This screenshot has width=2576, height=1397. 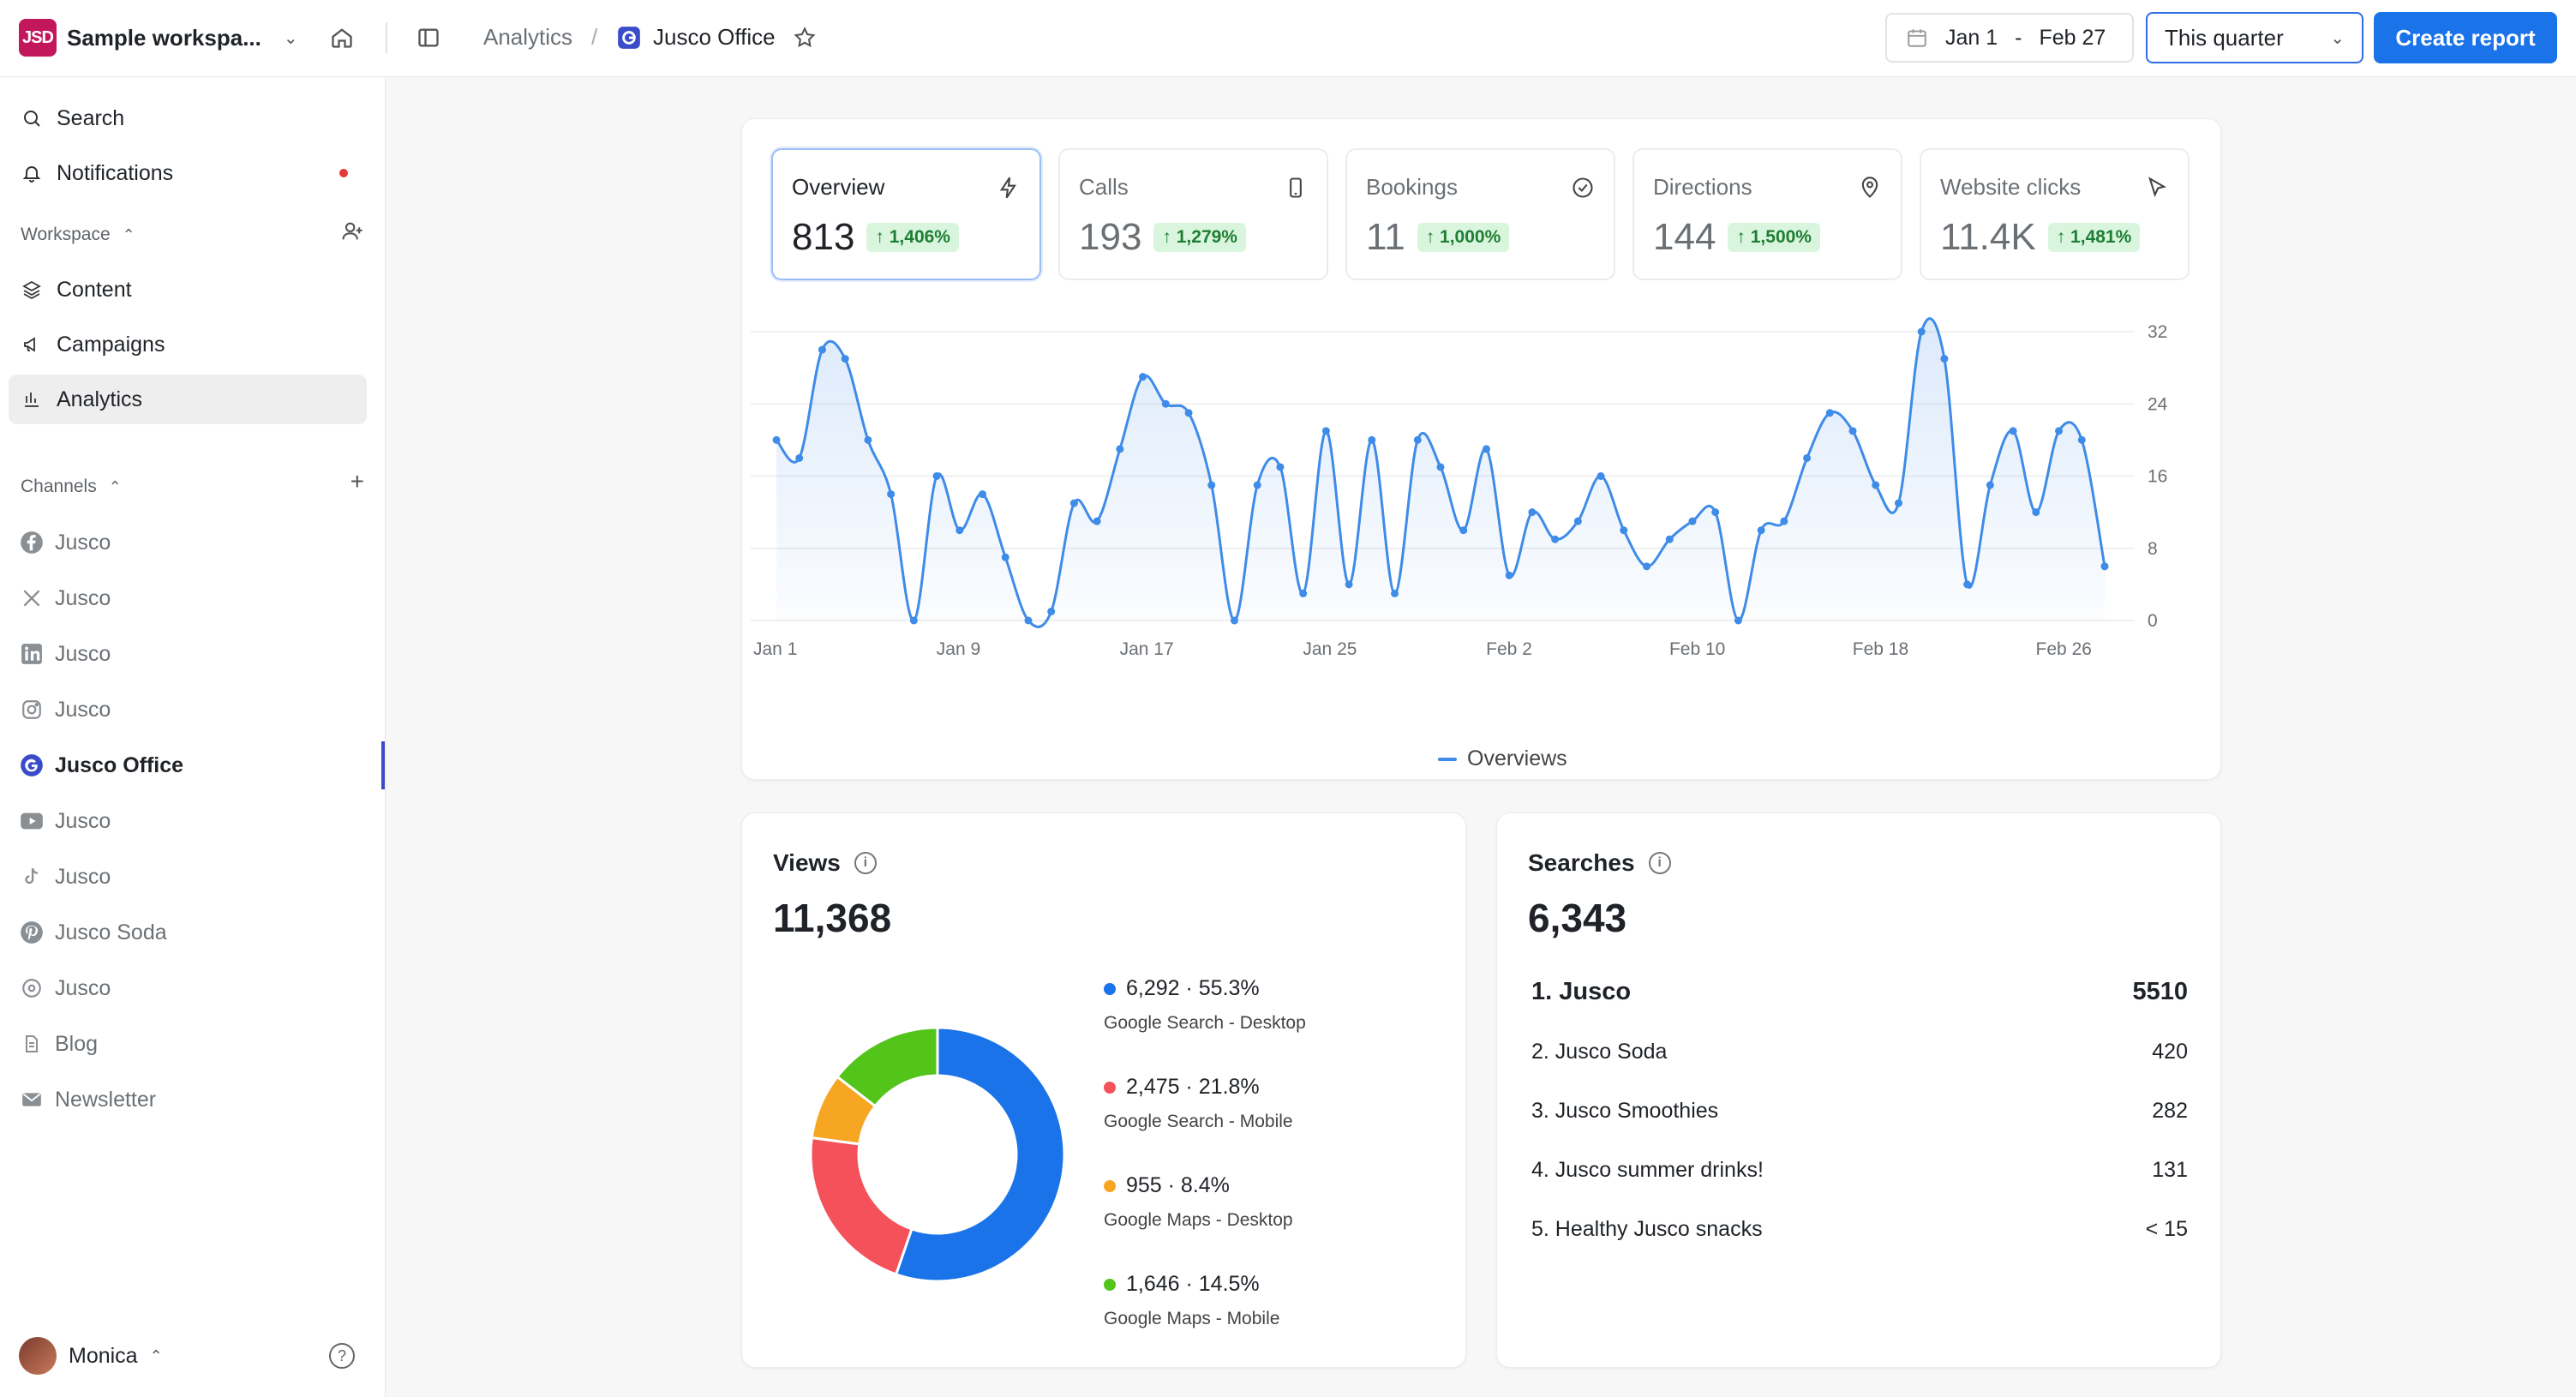 I want to click on channel-item-facebook: Jusco, so click(x=199, y=543).